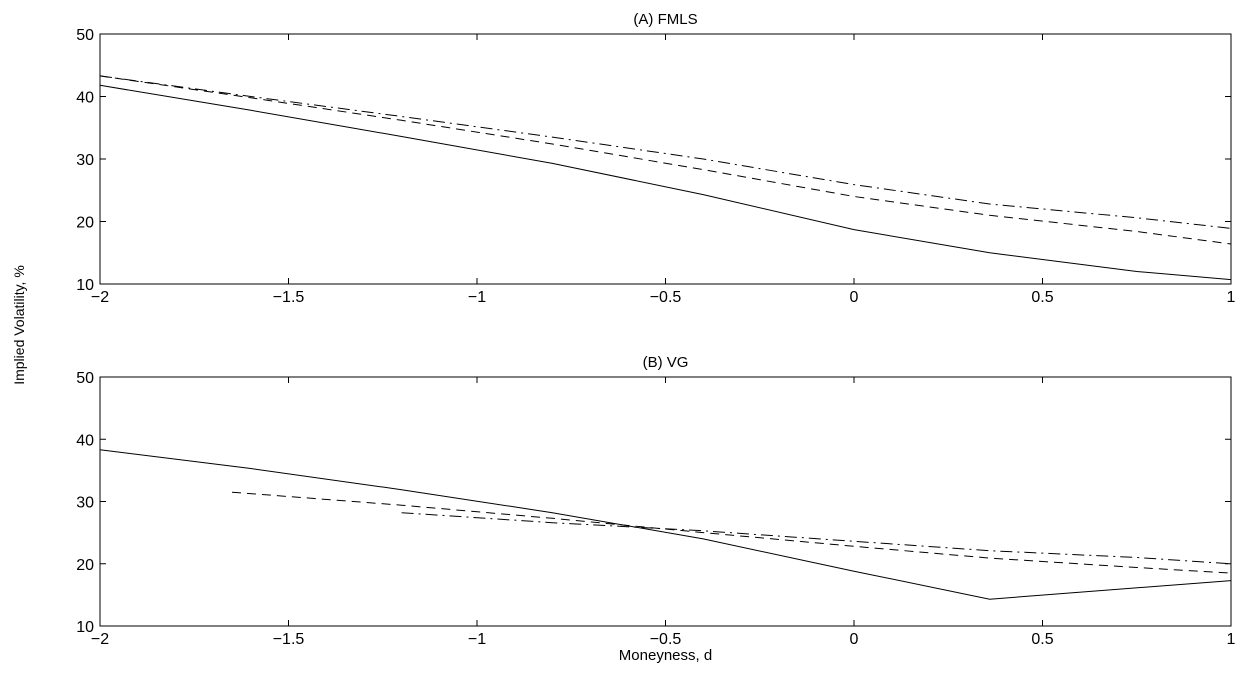 Image resolution: width=1237 pixels, height=674 pixels. I want to click on series-line-dashed, so click(731, 532).